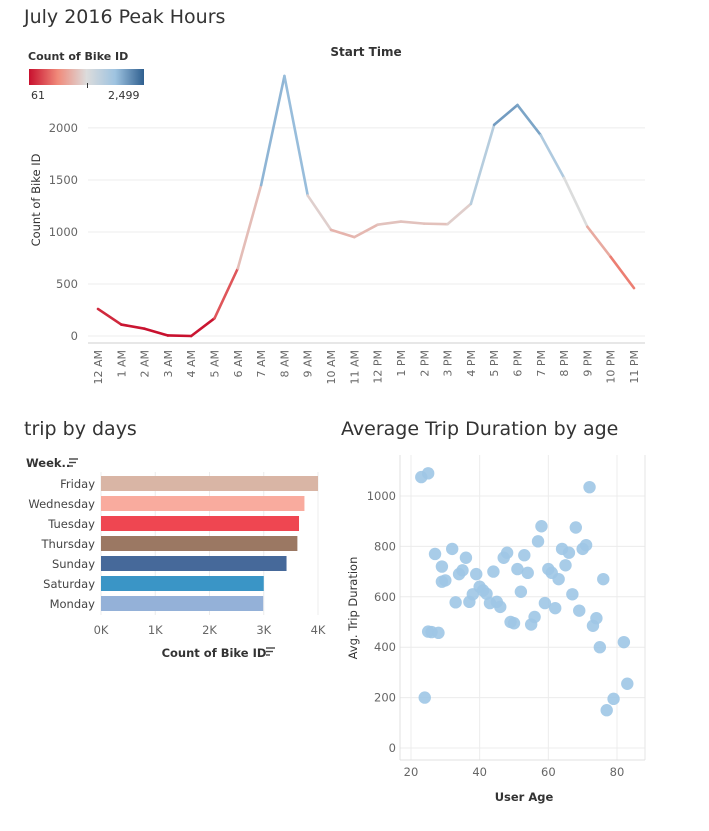 Image resolution: width=709 pixels, height=831 pixels. Describe the element at coordinates (215, 364) in the screenshot. I see `x-tick-label: 5 AM` at that location.